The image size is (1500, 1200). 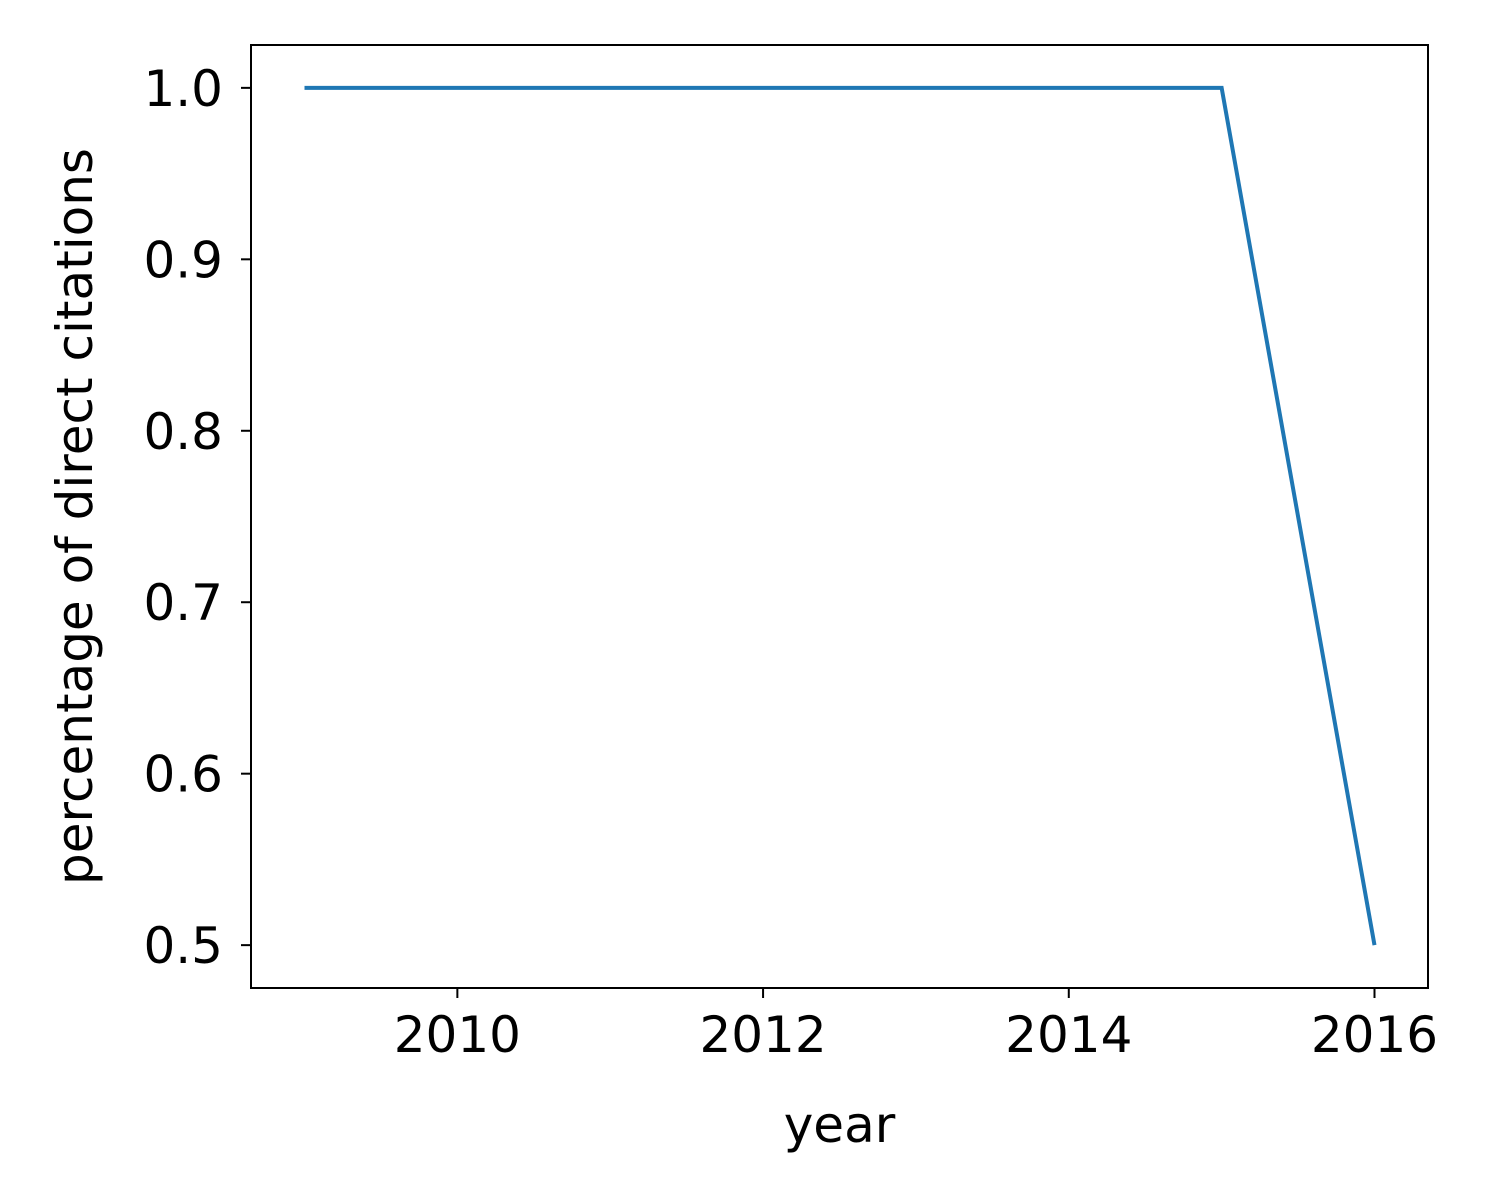 What do you see at coordinates (75, 516) in the screenshot?
I see `y-axis-label: percentage of direct citations` at bounding box center [75, 516].